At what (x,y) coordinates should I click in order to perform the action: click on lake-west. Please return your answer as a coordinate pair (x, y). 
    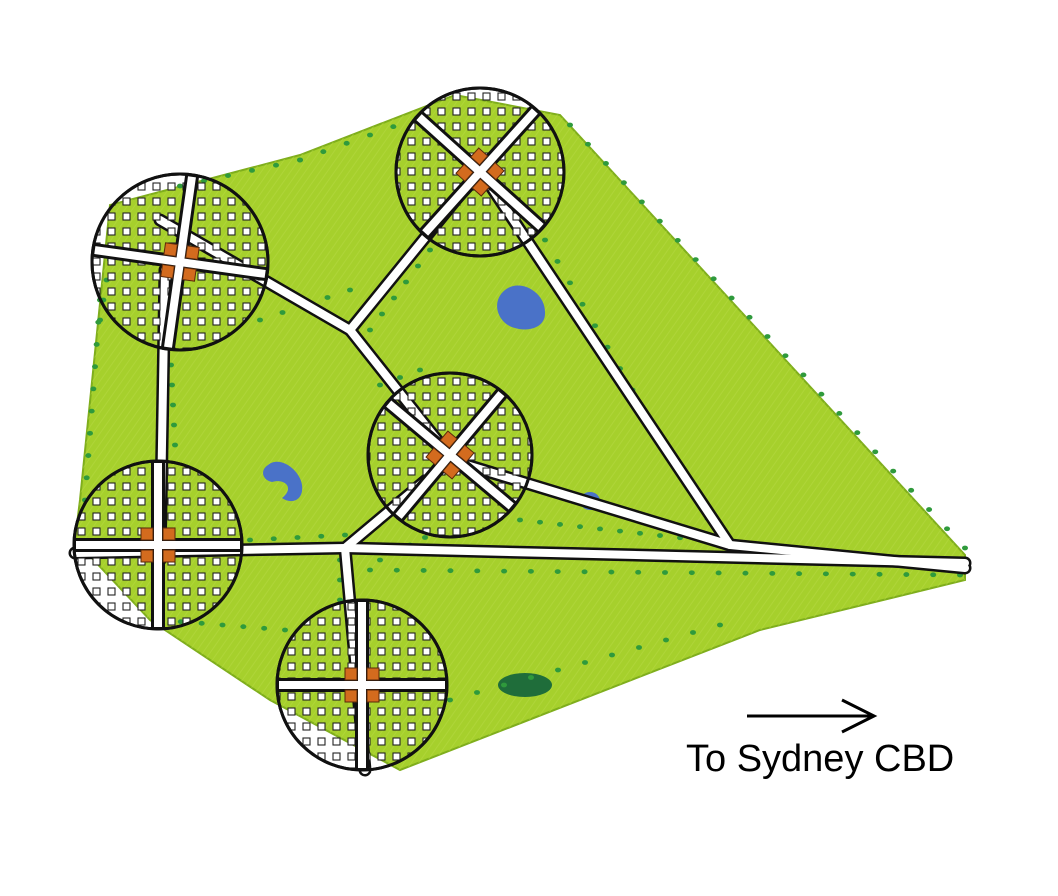
    Looking at the image, I should click on (283, 481).